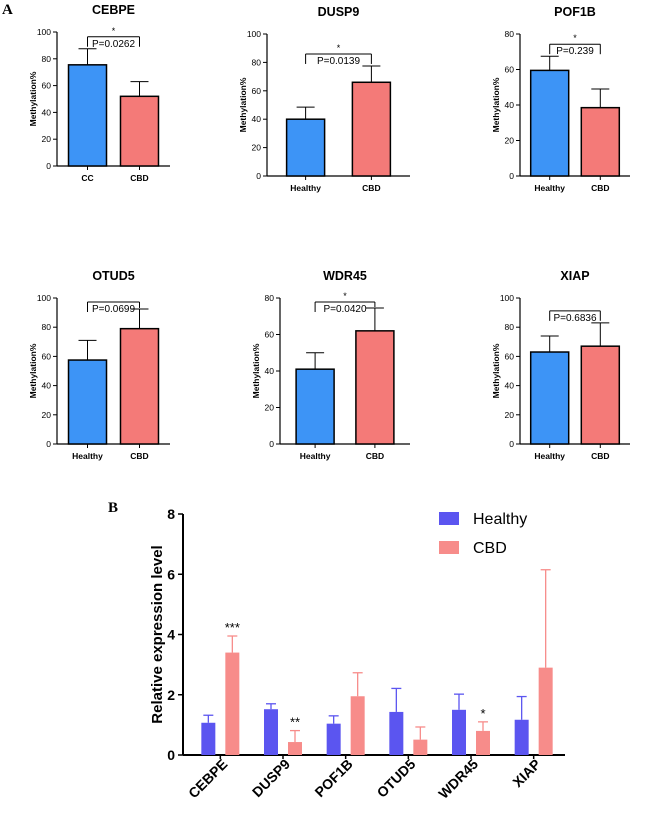 The image size is (669, 814). What do you see at coordinates (510, 70) in the screenshot?
I see `pof1b-ytick-label: 60` at bounding box center [510, 70].